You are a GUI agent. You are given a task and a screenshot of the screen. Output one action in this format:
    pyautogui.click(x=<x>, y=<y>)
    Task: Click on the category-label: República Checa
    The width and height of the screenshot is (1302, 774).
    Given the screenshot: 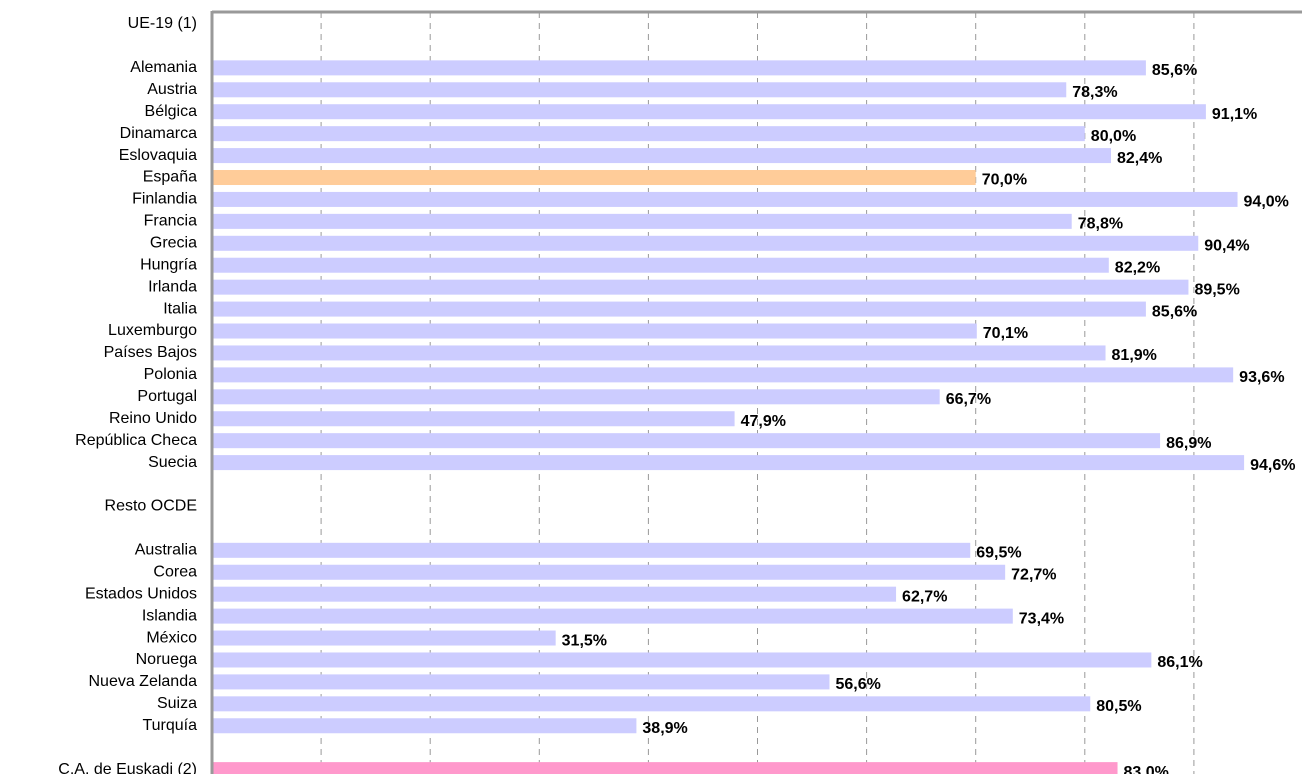 What is the action you would take?
    pyautogui.click(x=136, y=440)
    